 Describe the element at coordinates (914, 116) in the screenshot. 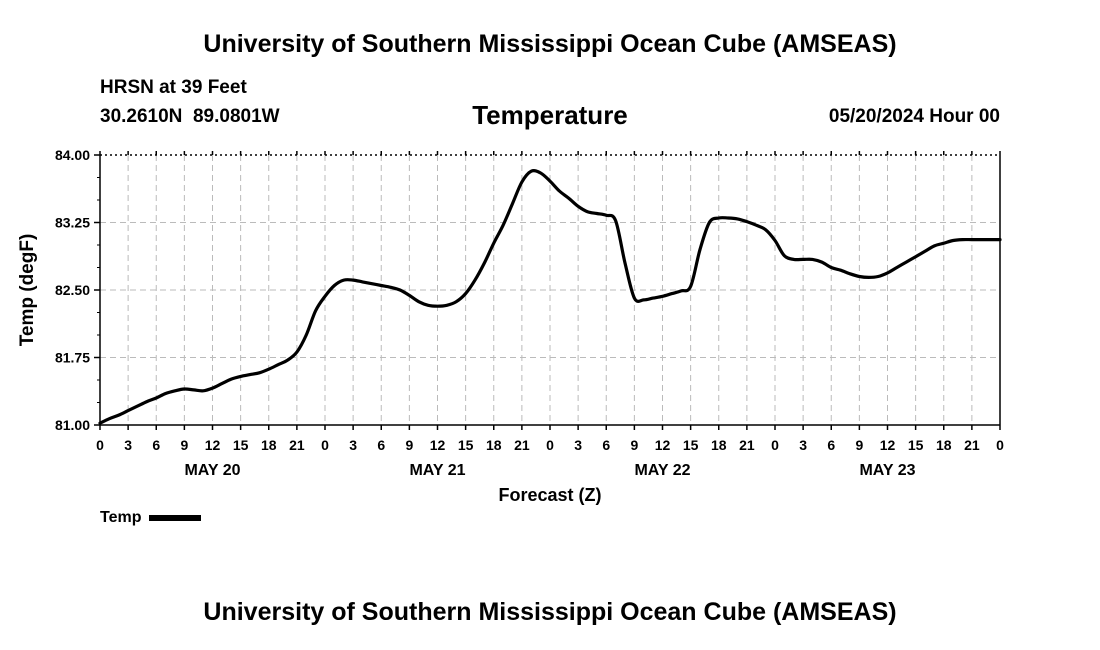

I see `forecast-datetime: 05/20/2024 Hour 00` at that location.